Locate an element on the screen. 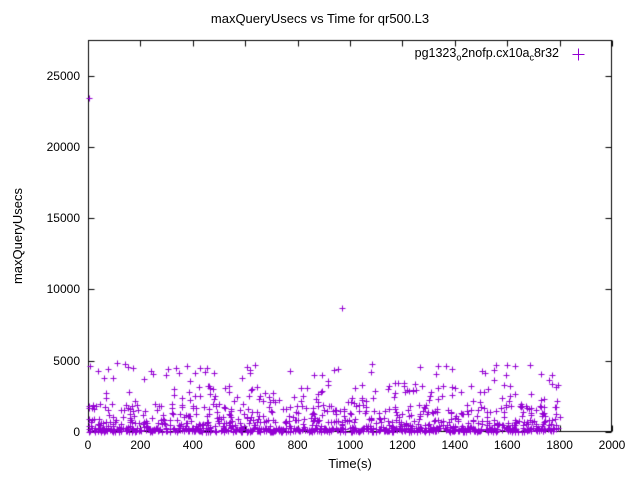 The image size is (640, 480). legend-series-label: pg1323o2nofp.cx10ac8r32 is located at coordinates (486, 54).